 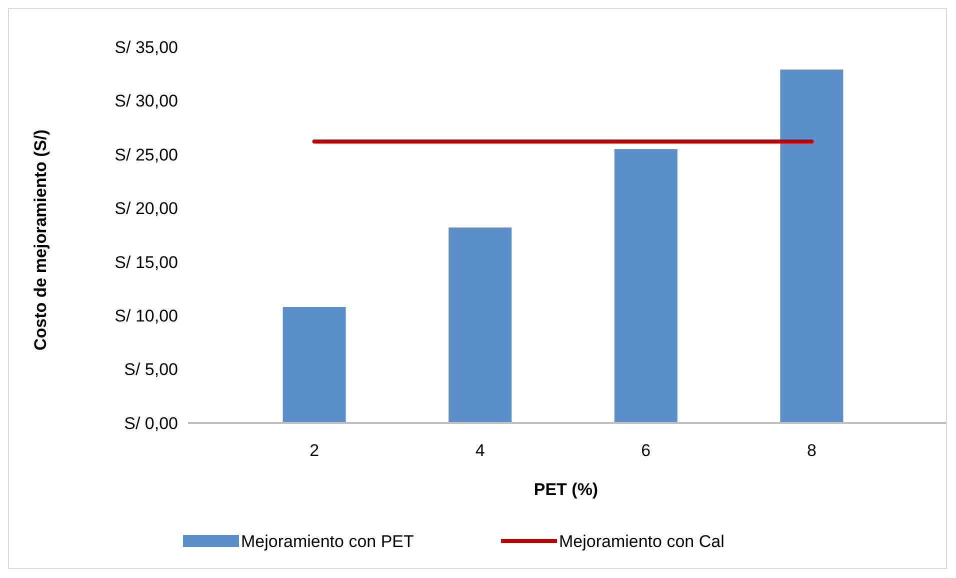 What do you see at coordinates (146, 47) in the screenshot?
I see `y-tick-label: S/ 35,00` at bounding box center [146, 47].